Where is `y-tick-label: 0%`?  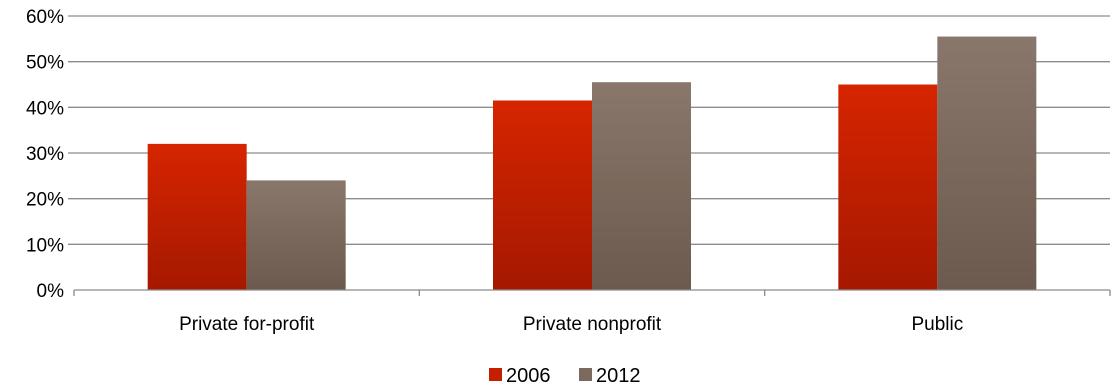
y-tick-label: 0% is located at coordinates (51, 291).